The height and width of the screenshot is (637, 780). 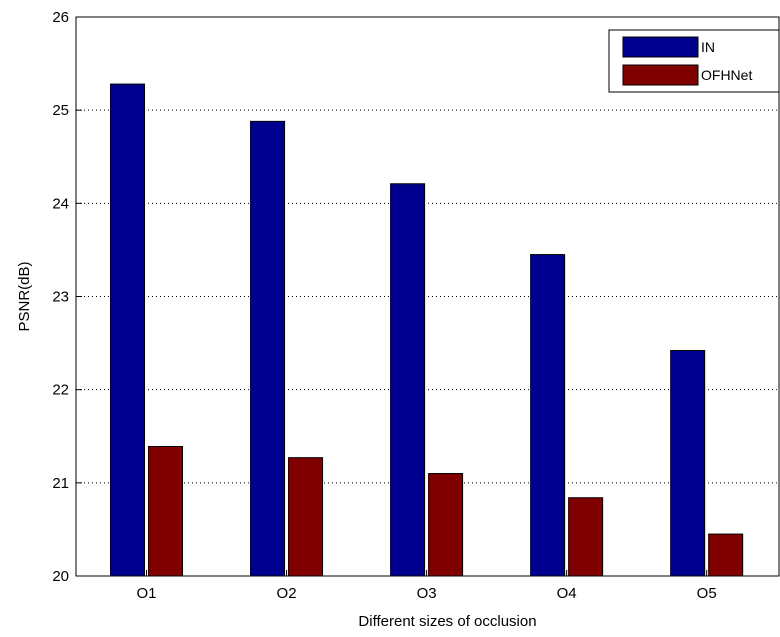 What do you see at coordinates (24, 296) in the screenshot?
I see `y-axis-label: PSNR(dB)` at bounding box center [24, 296].